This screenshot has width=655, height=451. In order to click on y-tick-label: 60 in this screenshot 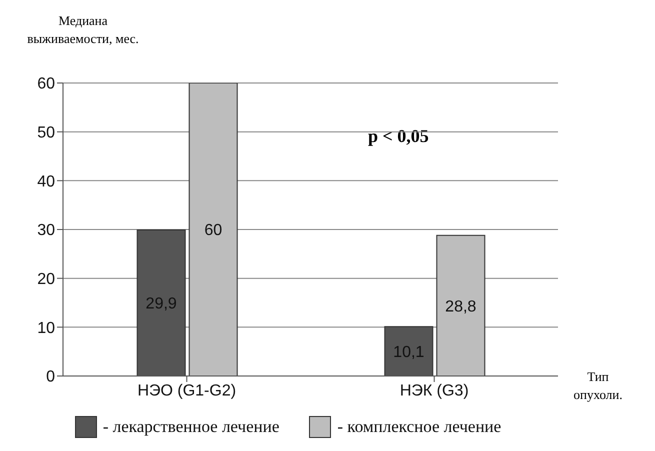, I will do `click(46, 84)`.